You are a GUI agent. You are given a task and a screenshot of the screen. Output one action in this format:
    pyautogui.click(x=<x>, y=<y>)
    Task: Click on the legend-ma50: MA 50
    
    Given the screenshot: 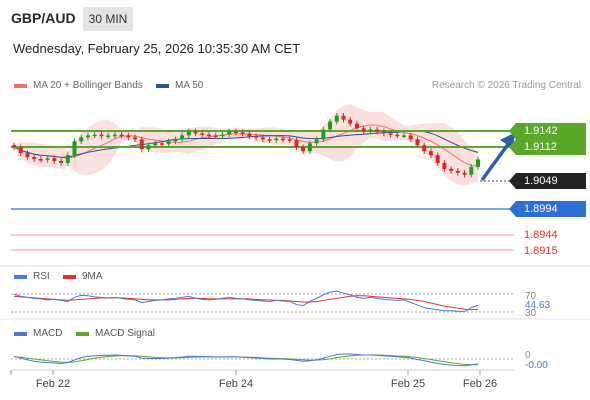 What is the action you would take?
    pyautogui.click(x=179, y=85)
    